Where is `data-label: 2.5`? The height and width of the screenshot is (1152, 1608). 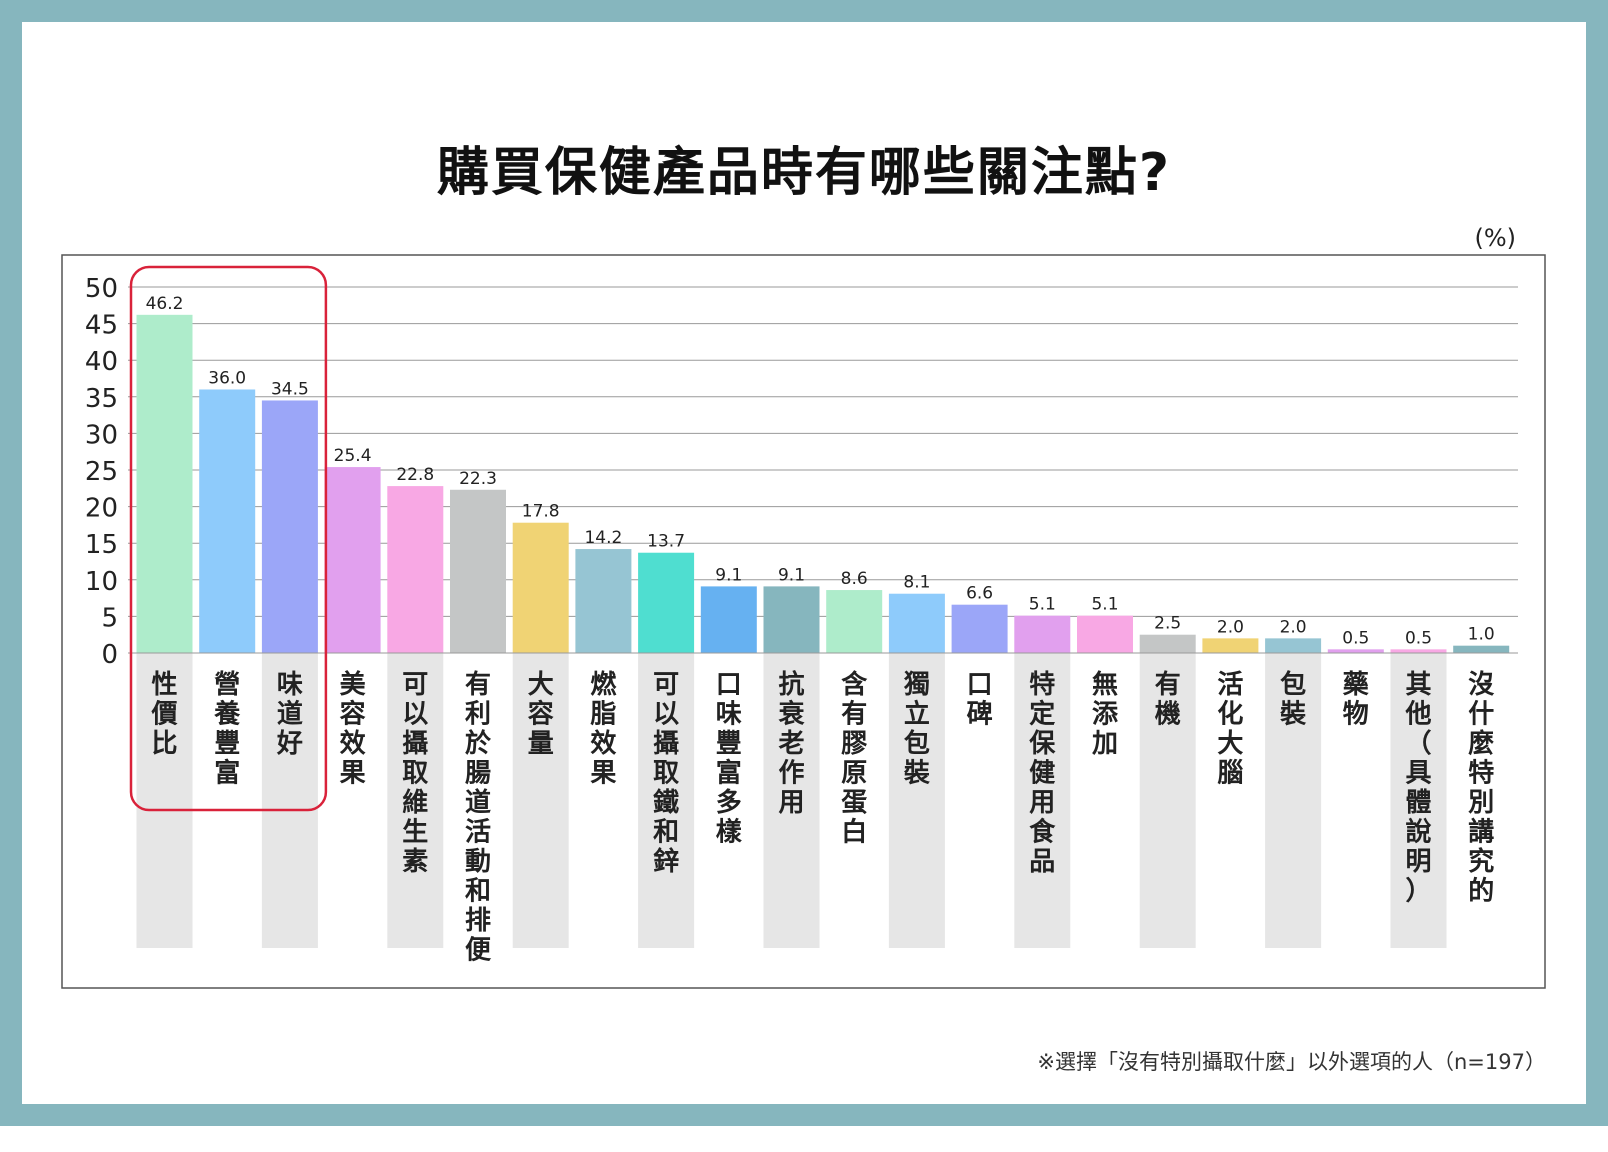 data-label: 2.5 is located at coordinates (1167, 624).